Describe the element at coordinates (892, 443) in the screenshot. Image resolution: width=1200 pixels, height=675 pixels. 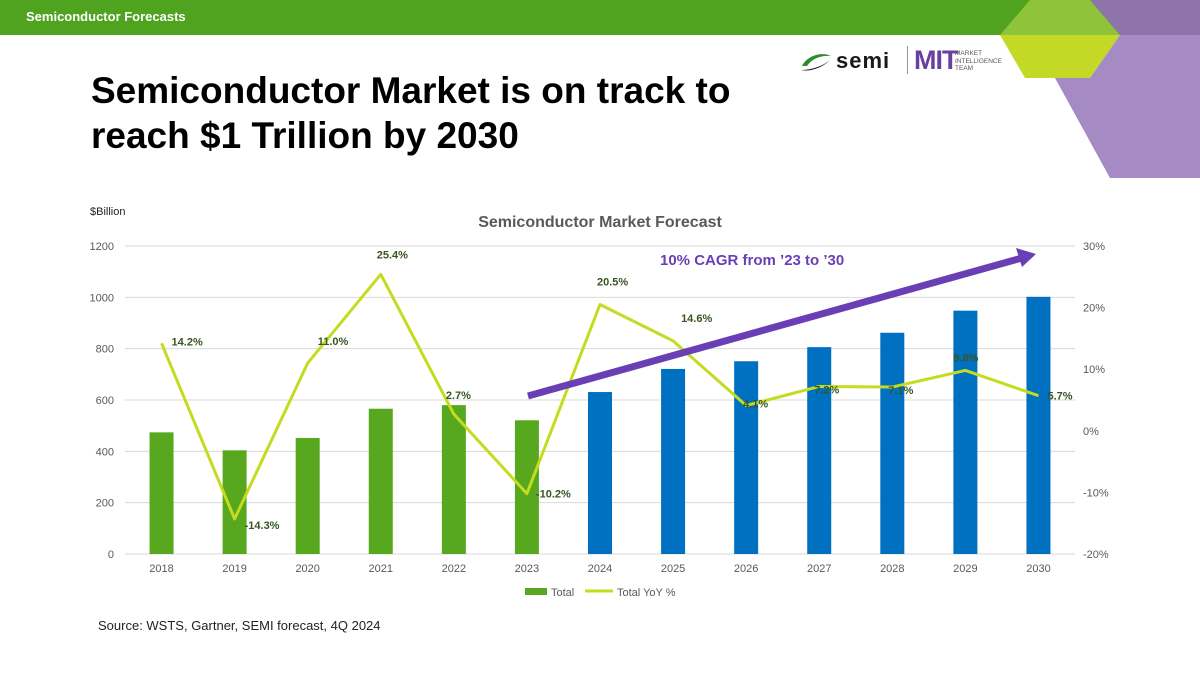
I see `bar-2028` at that location.